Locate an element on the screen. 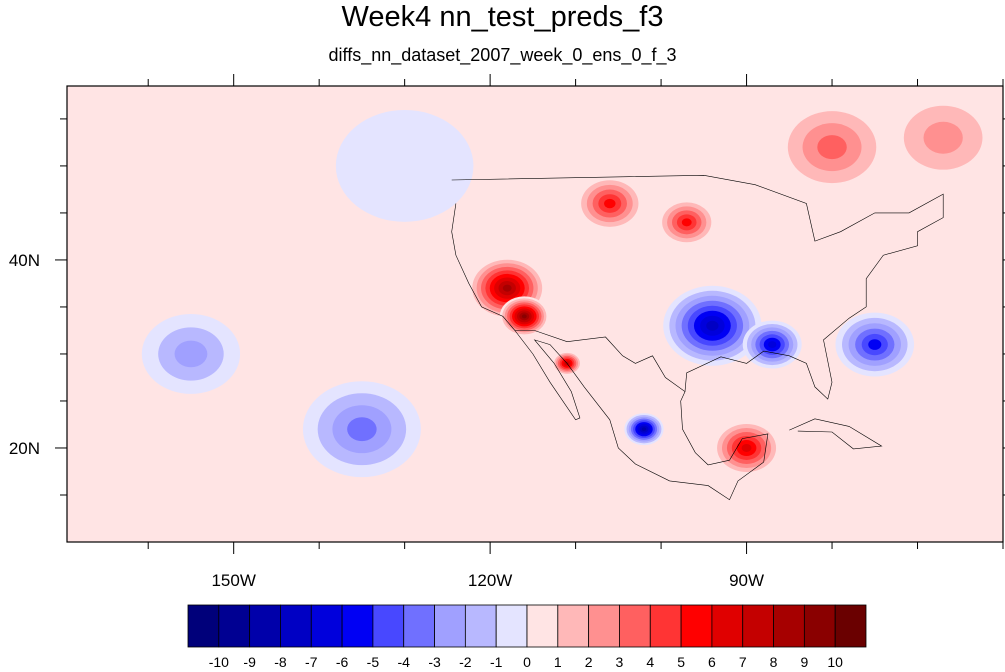  x-tick-label: 150W is located at coordinates (233, 580).